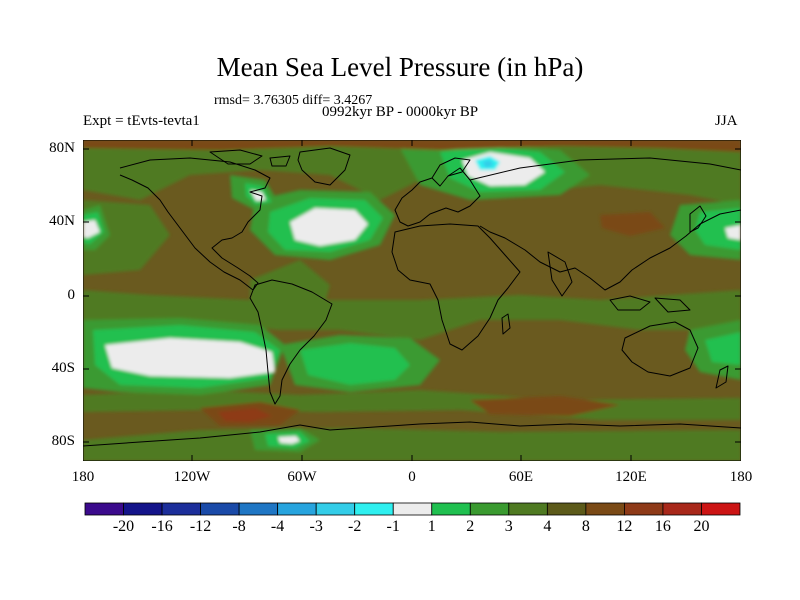 Image resolution: width=800 pixels, height=600 pixels. What do you see at coordinates (698, 219) in the screenshot?
I see `japan-coast` at bounding box center [698, 219].